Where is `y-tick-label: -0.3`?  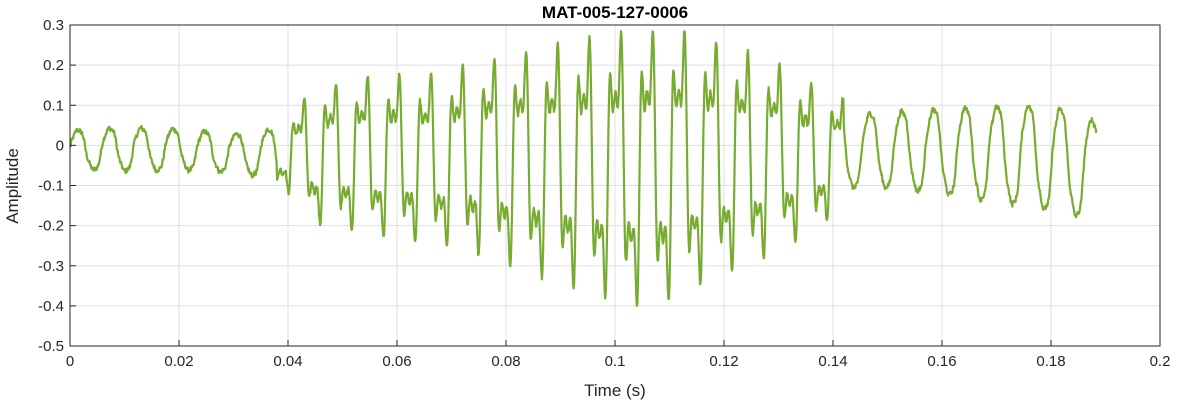
y-tick-label: -0.3 is located at coordinates (51, 266).